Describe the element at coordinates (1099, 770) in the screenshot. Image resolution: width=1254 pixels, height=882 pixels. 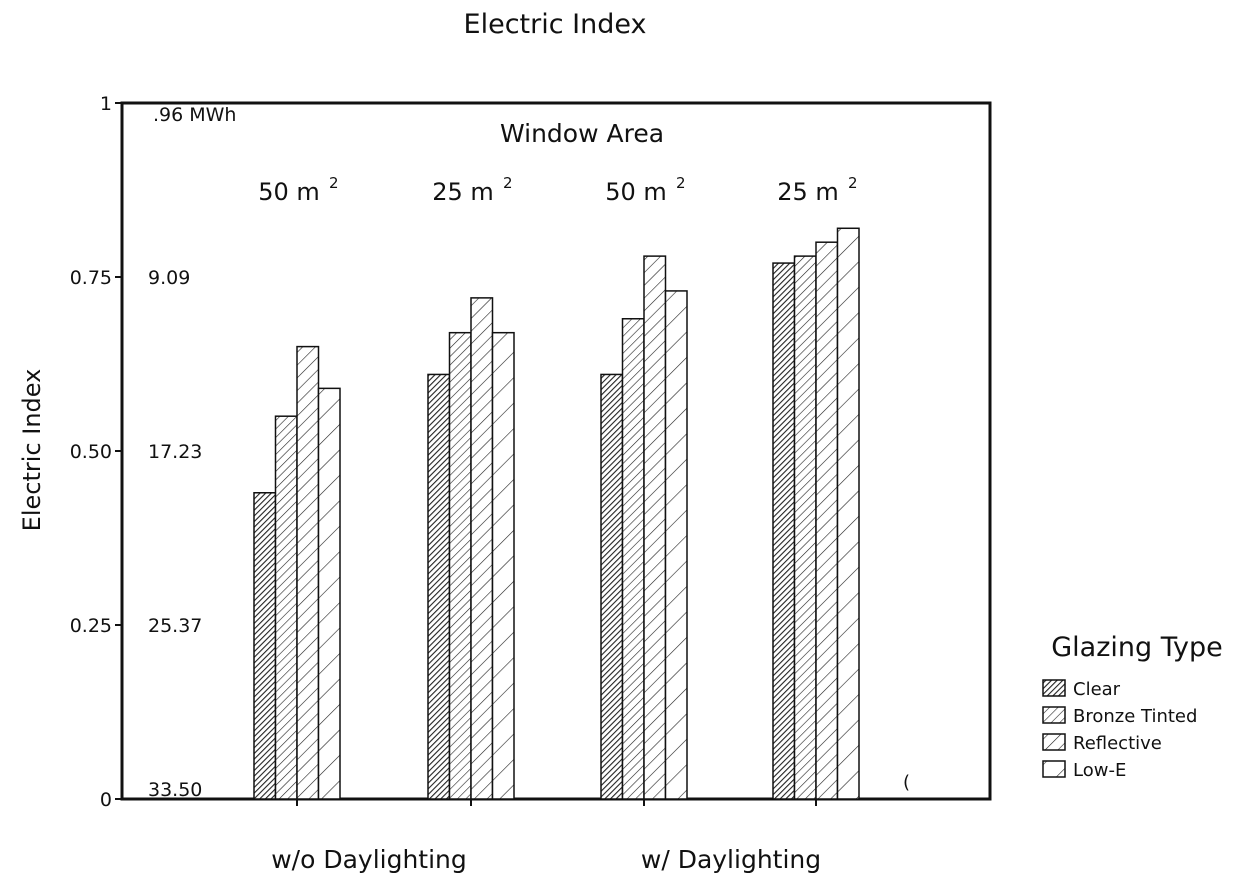
I see `legend-label: Low-E` at that location.